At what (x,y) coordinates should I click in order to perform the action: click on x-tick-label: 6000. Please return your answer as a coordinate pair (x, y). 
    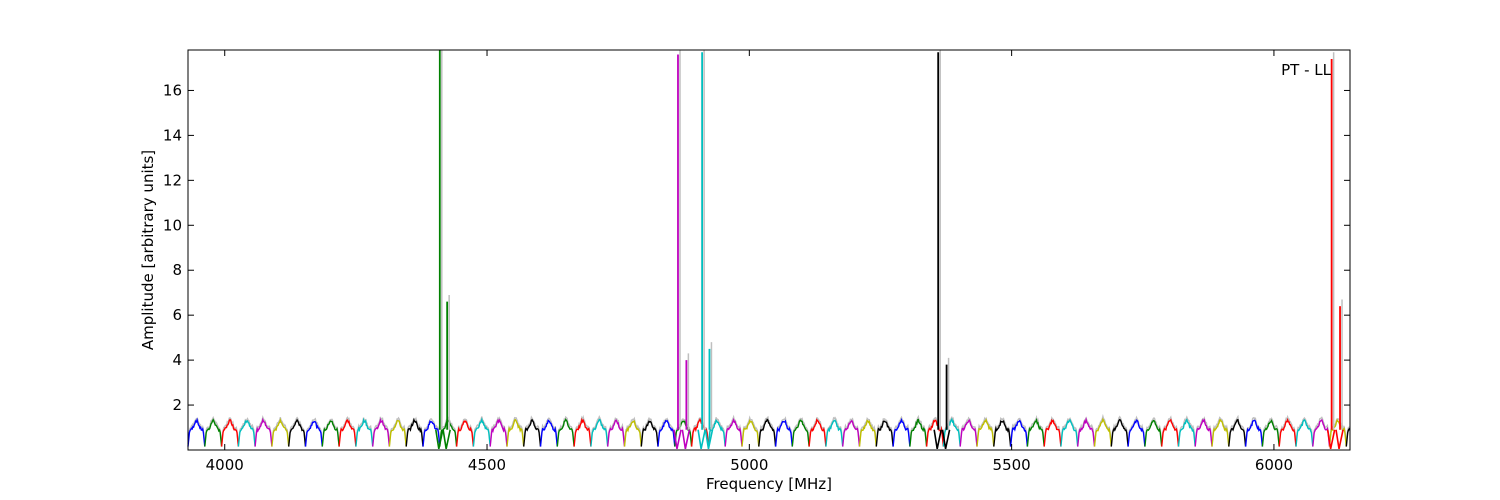
    Looking at the image, I should click on (1274, 465).